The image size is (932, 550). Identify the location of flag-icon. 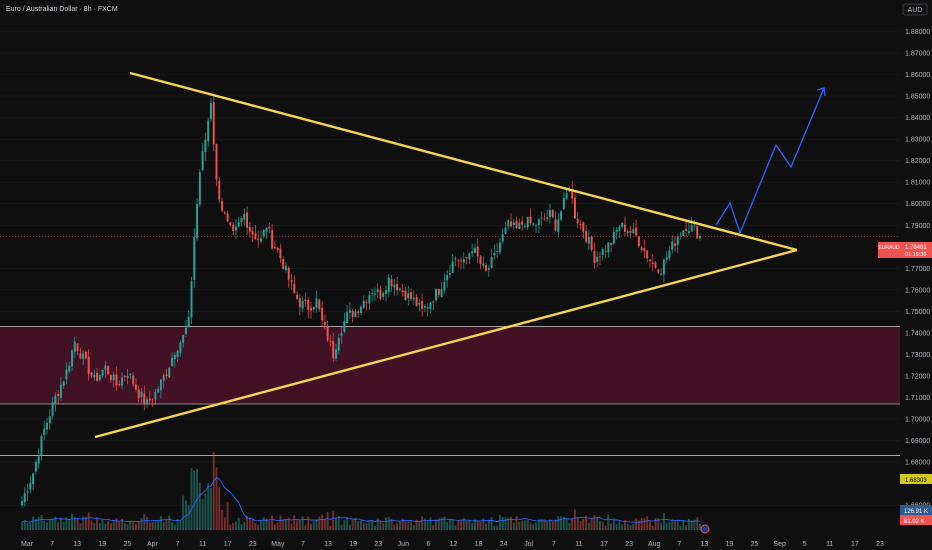
(705, 529).